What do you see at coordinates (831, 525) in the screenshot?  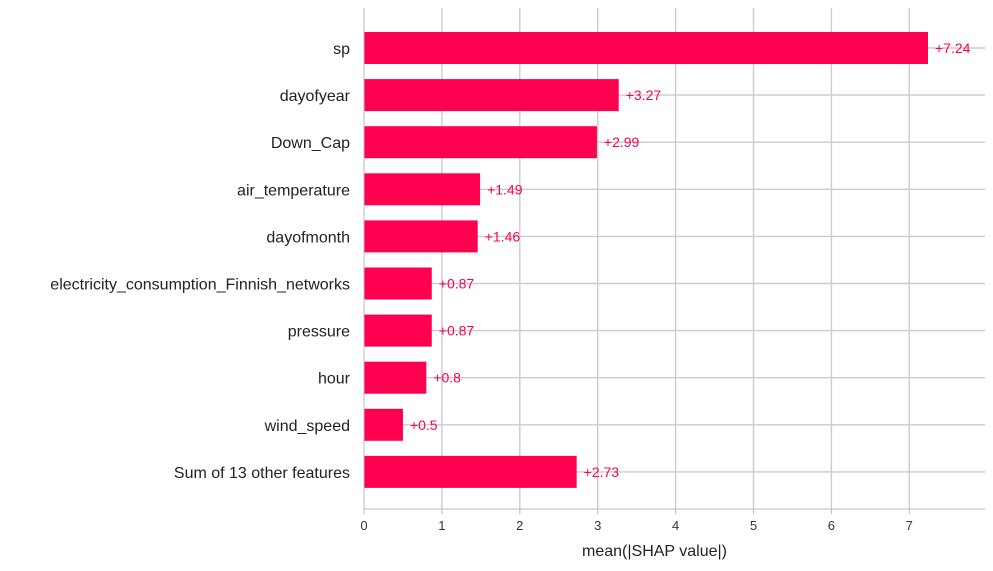 I see `x-tick-label: 6` at bounding box center [831, 525].